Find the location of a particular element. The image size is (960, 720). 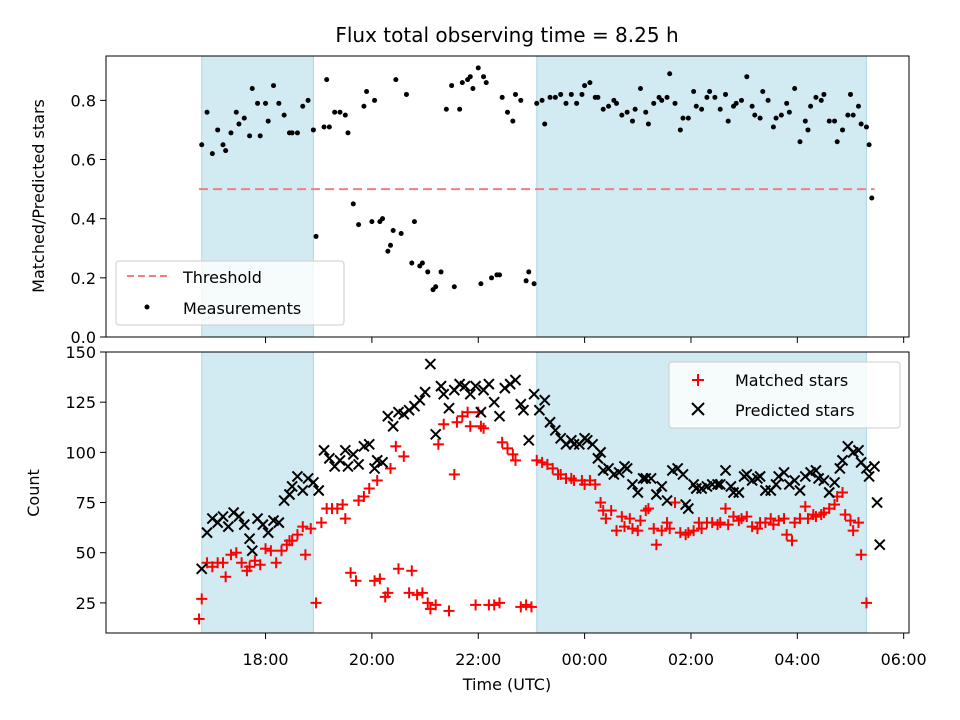

y-tick-label: 0.6 is located at coordinates (83, 160).